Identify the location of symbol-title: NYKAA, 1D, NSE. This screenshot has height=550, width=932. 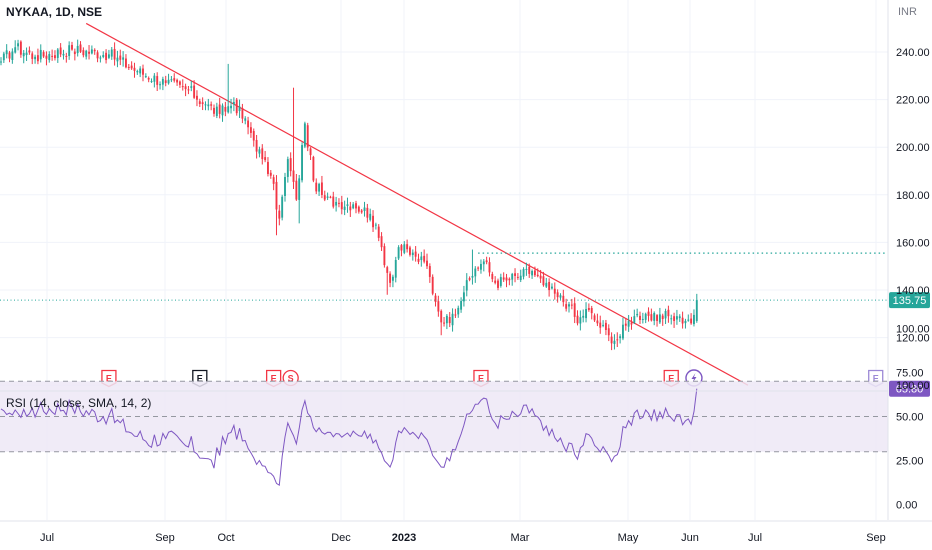
(54, 12).